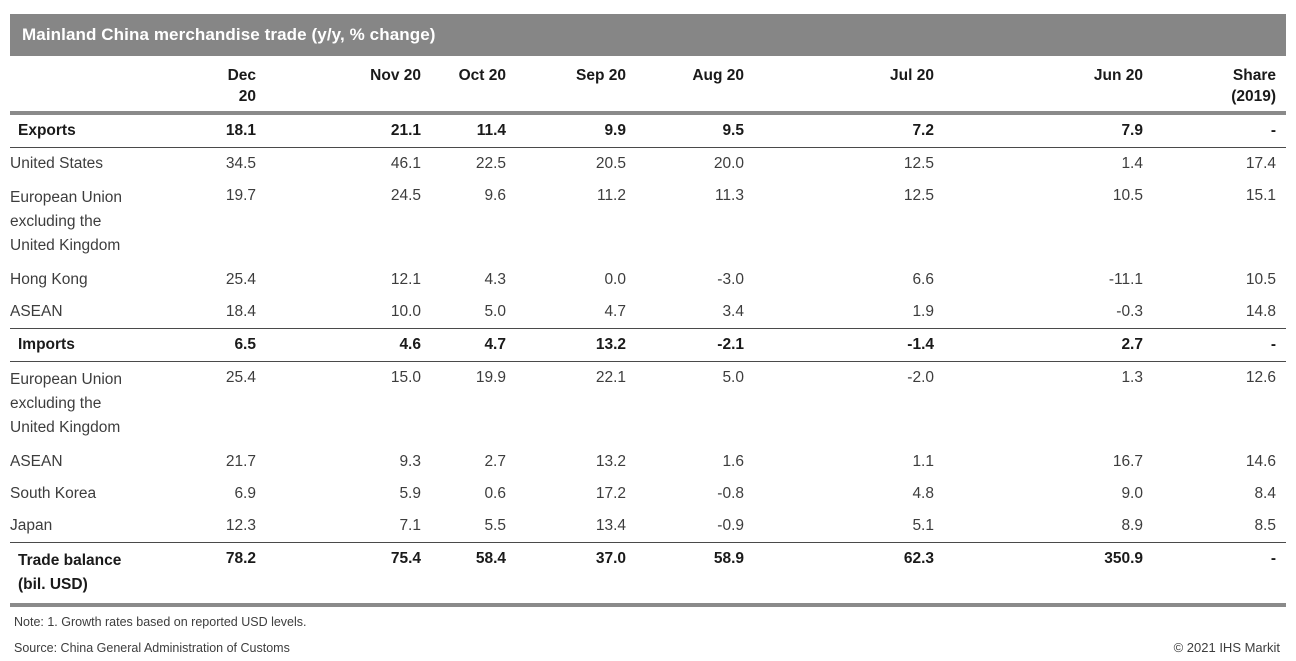 The image size is (1296, 661). Describe the element at coordinates (610, 525) in the screenshot. I see `row-value: 13.4` at that location.